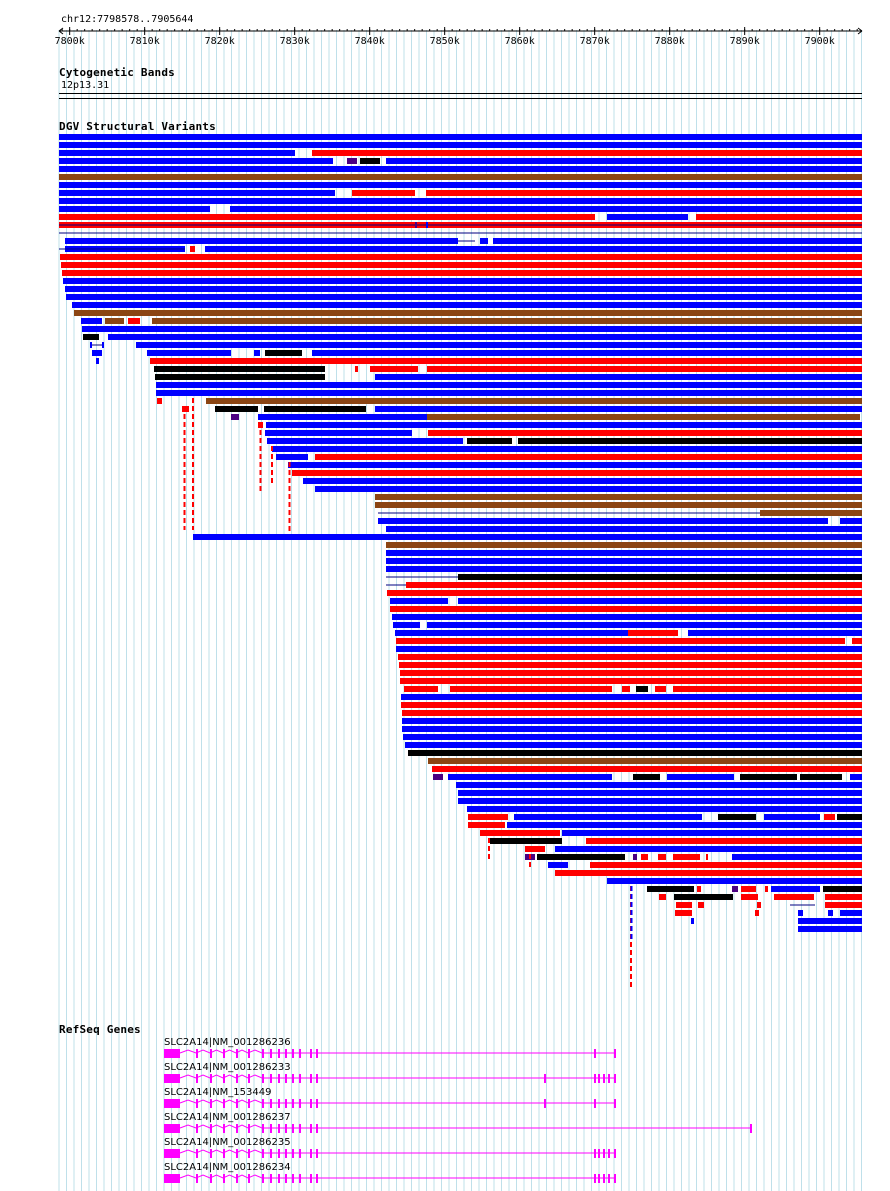 The image size is (890, 1191). Describe the element at coordinates (227, 1167) in the screenshot. I see `gene-label: SLC2A14|NM_001286234` at that location.